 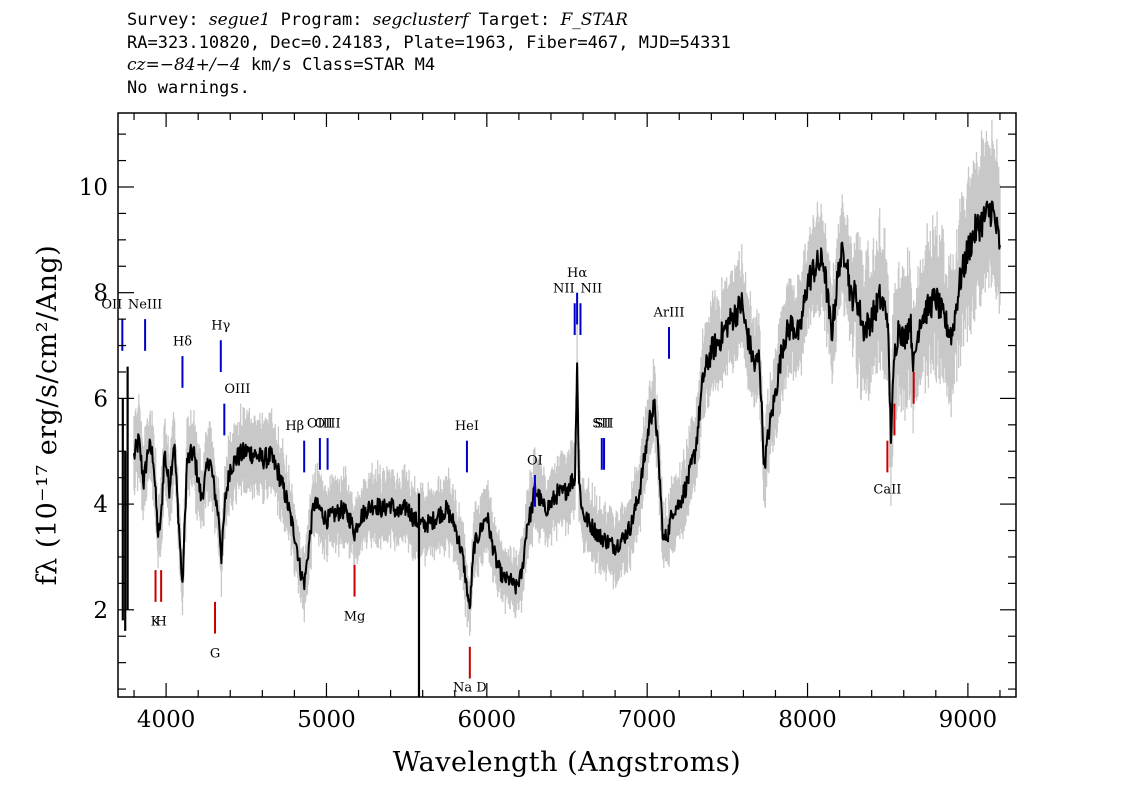 I want to click on survey-value: segue1, so click(x=239, y=20).